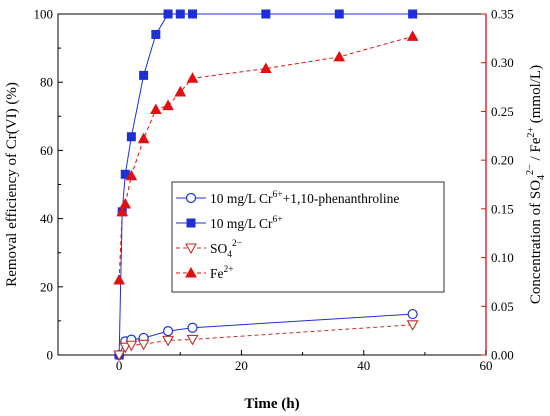 This screenshot has height=416, width=550. What do you see at coordinates (308, 237) in the screenshot?
I see `legend-box` at bounding box center [308, 237].